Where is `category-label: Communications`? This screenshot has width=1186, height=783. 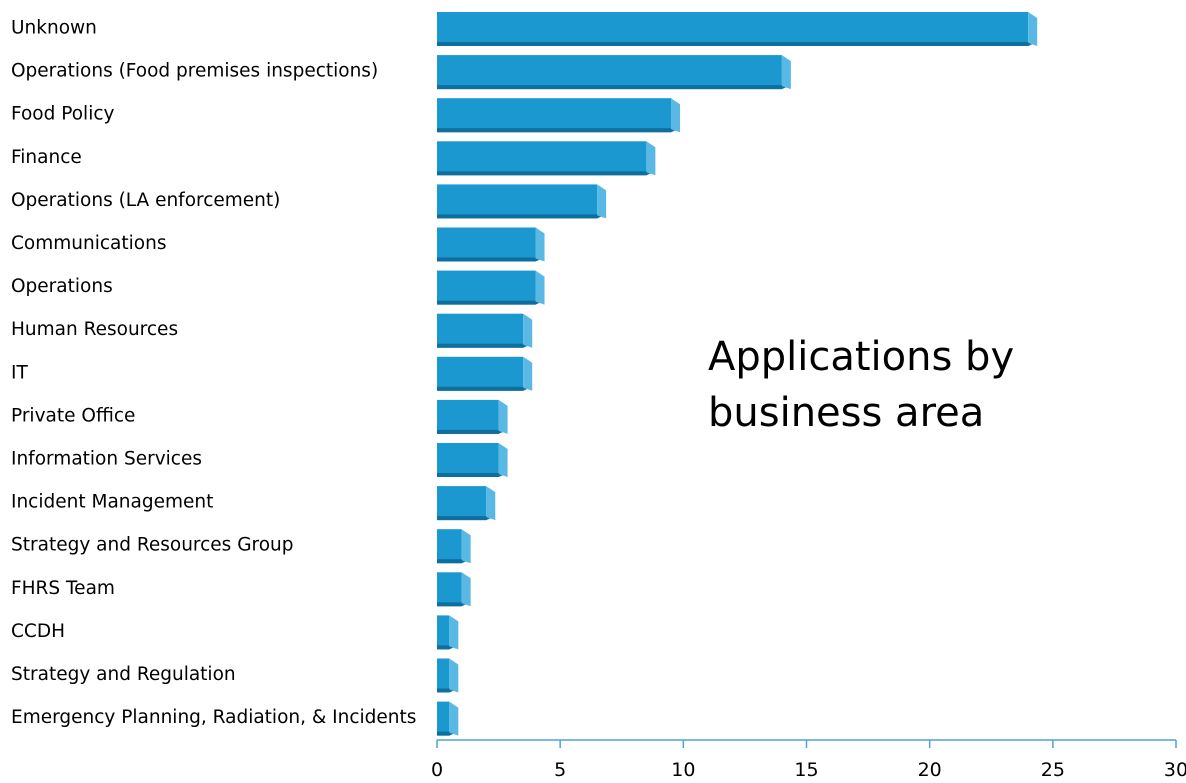
category-label: Communications is located at coordinates (88, 243).